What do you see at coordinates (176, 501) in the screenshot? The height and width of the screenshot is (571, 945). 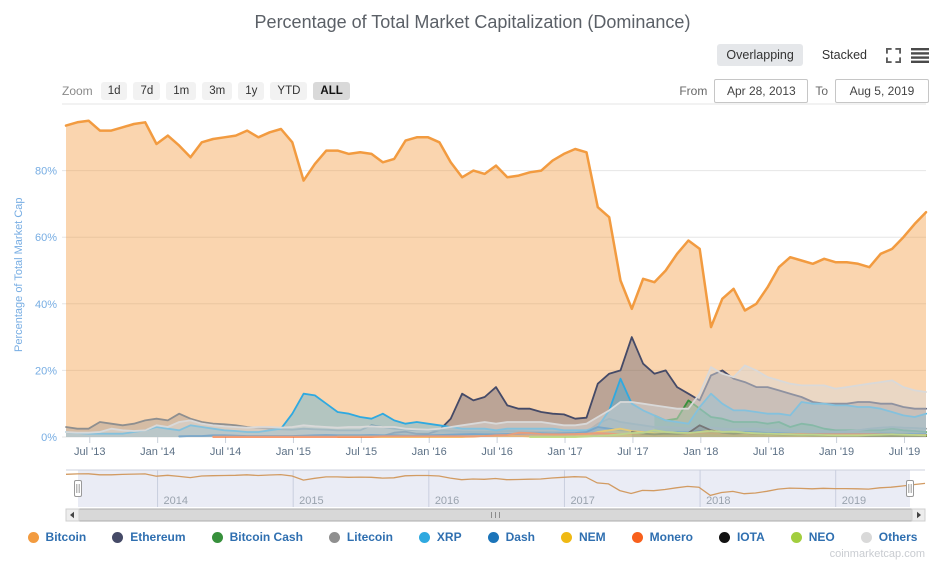 I see `navigator-year-label: 2014` at bounding box center [176, 501].